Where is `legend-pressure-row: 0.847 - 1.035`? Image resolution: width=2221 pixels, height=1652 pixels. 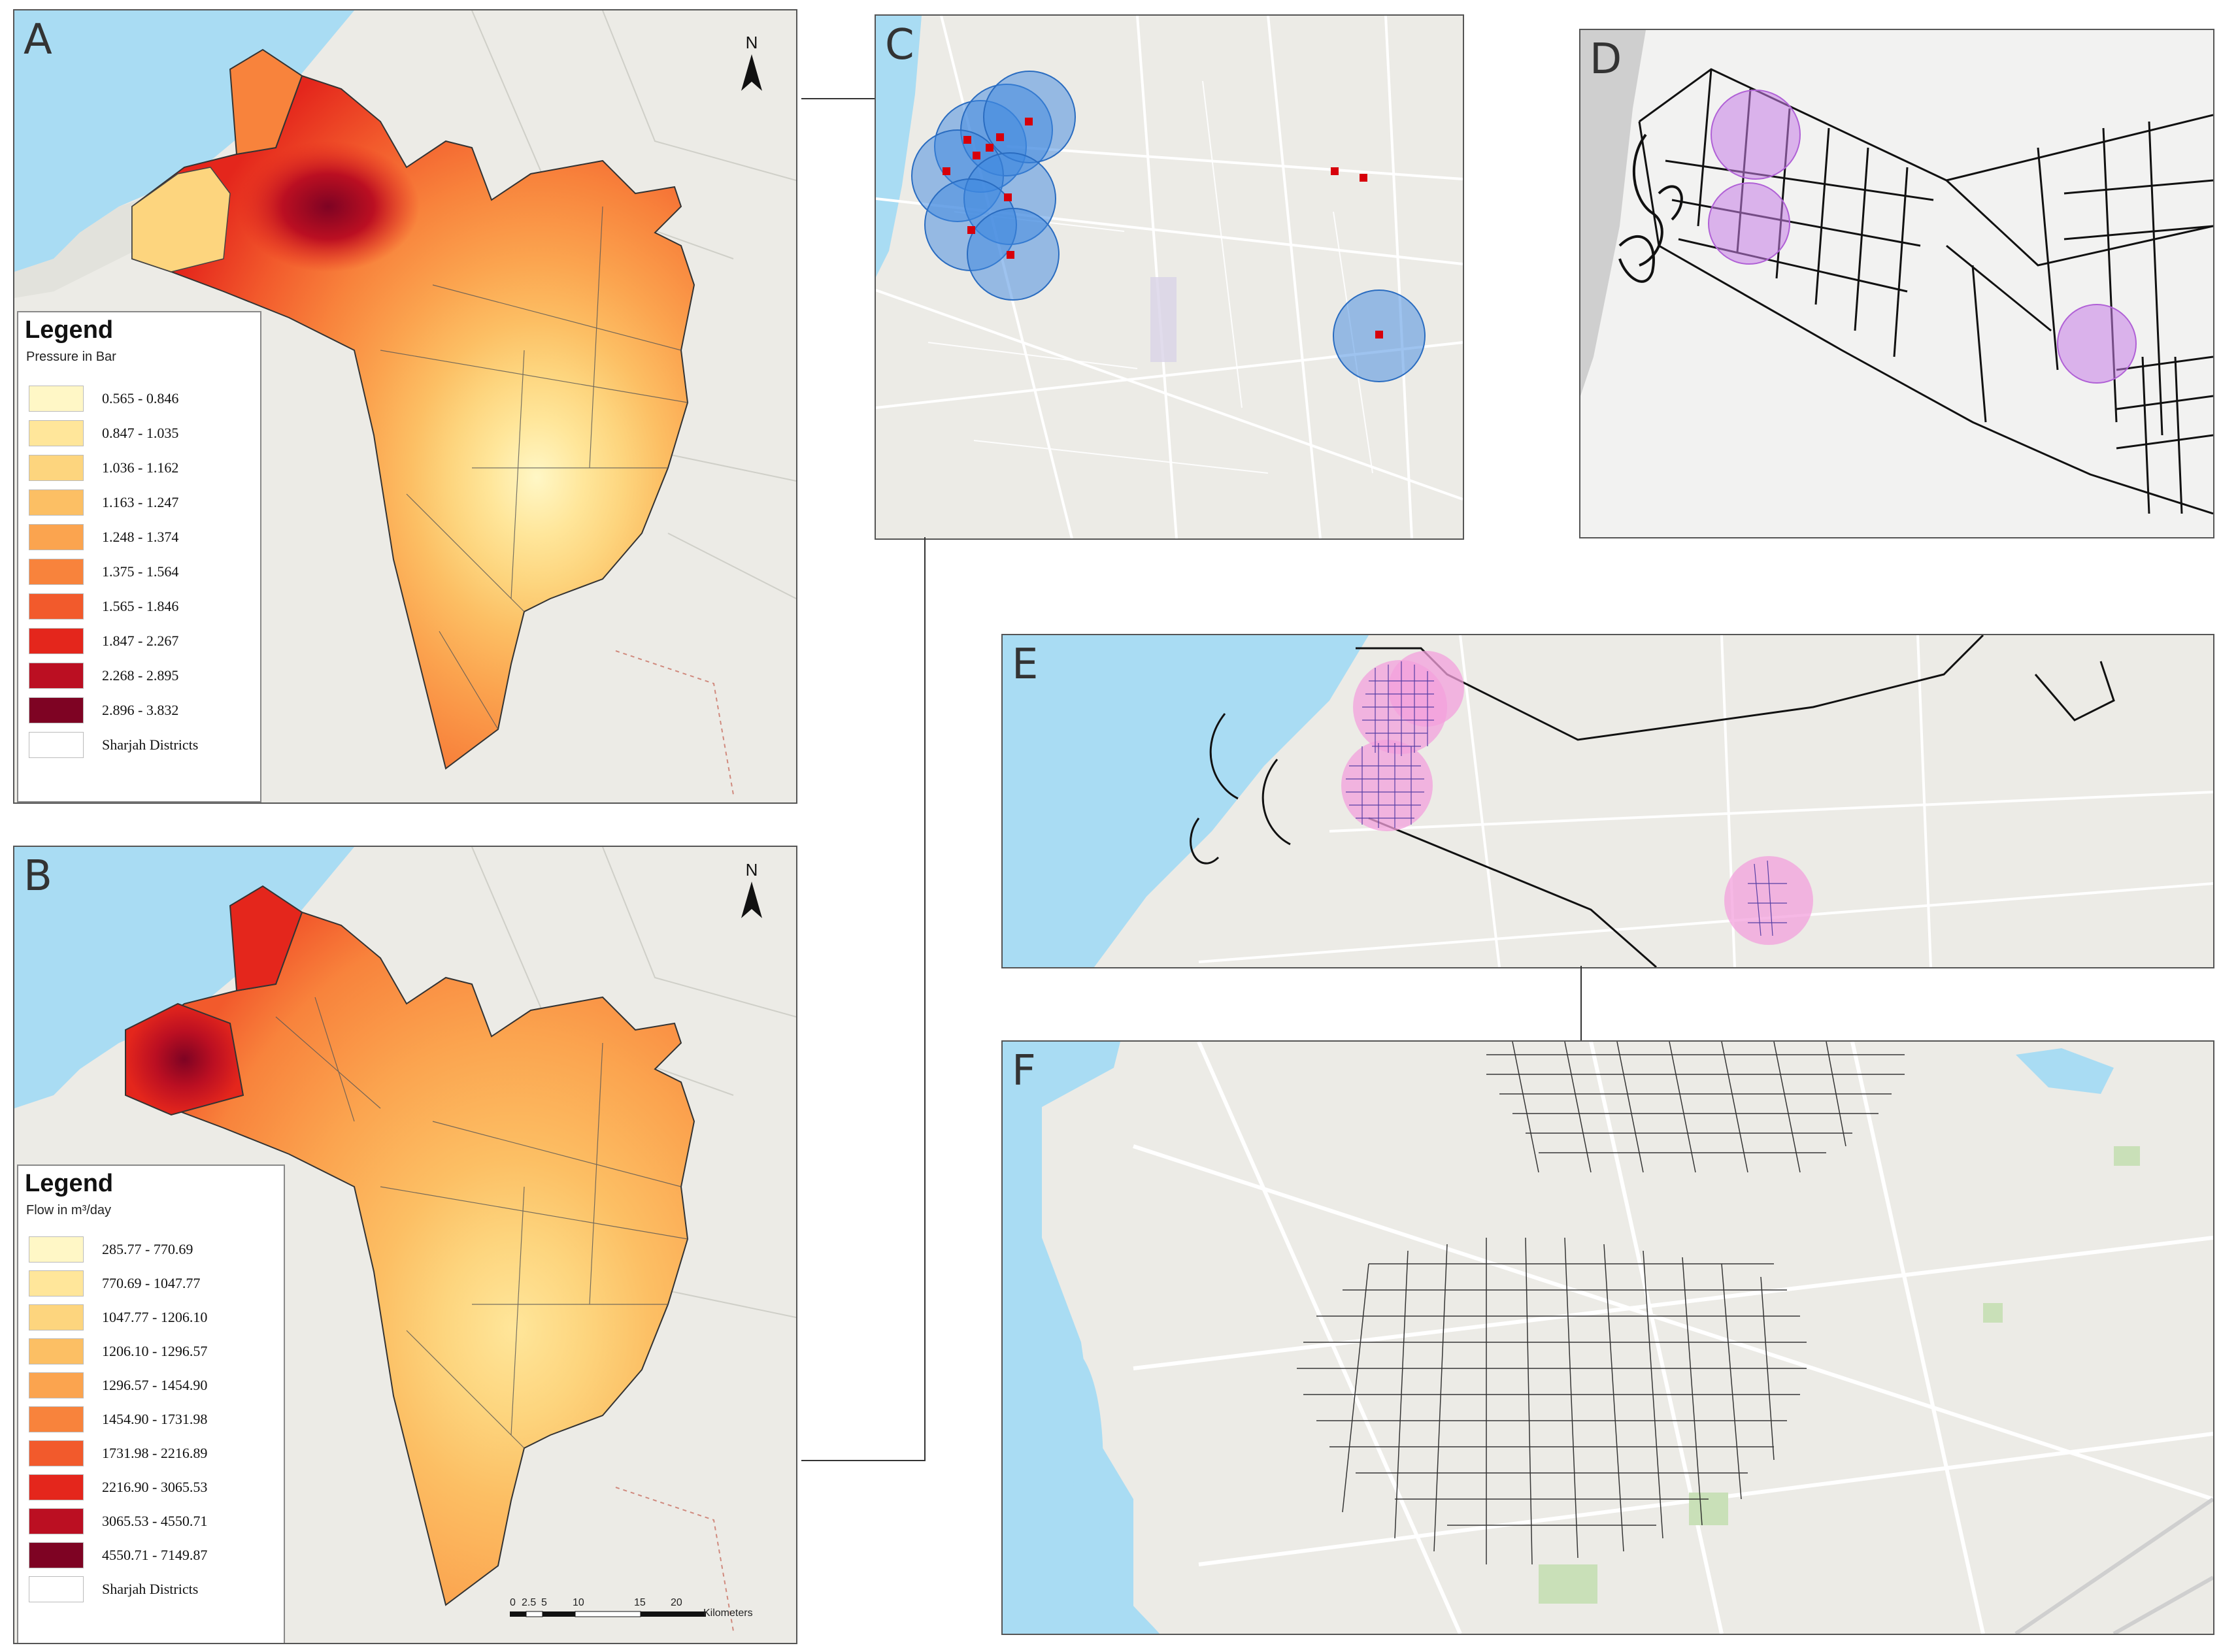 legend-pressure-row: 0.847 - 1.035 is located at coordinates (103, 433).